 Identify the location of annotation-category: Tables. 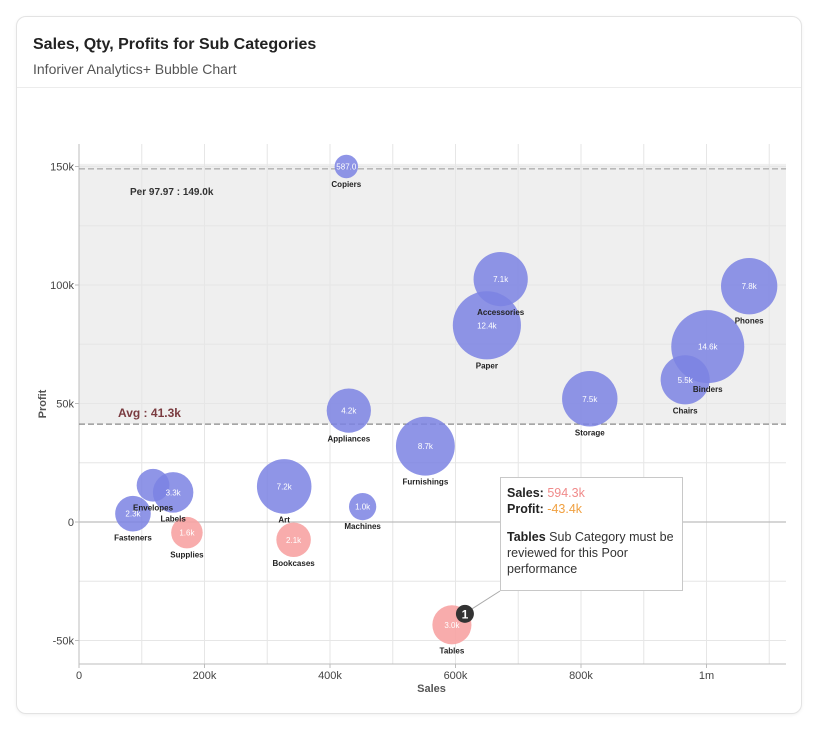
(526, 537).